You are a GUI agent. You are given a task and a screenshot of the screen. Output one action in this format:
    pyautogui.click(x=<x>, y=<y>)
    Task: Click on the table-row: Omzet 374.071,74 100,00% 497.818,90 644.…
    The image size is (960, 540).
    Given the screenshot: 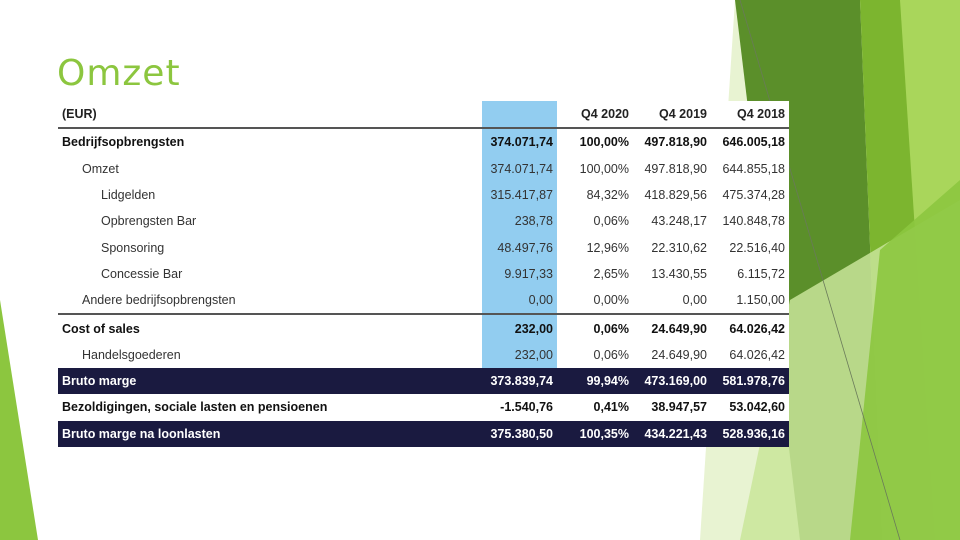 What is the action you would take?
    pyautogui.click(x=423, y=168)
    